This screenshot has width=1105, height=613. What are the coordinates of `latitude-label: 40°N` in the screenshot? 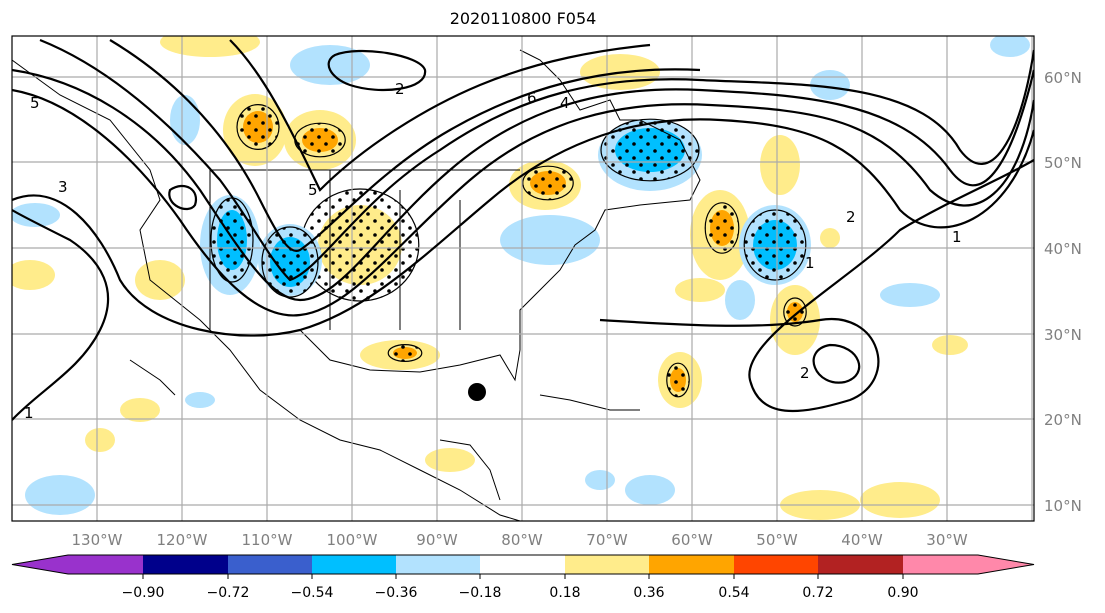 It's located at (1063, 249).